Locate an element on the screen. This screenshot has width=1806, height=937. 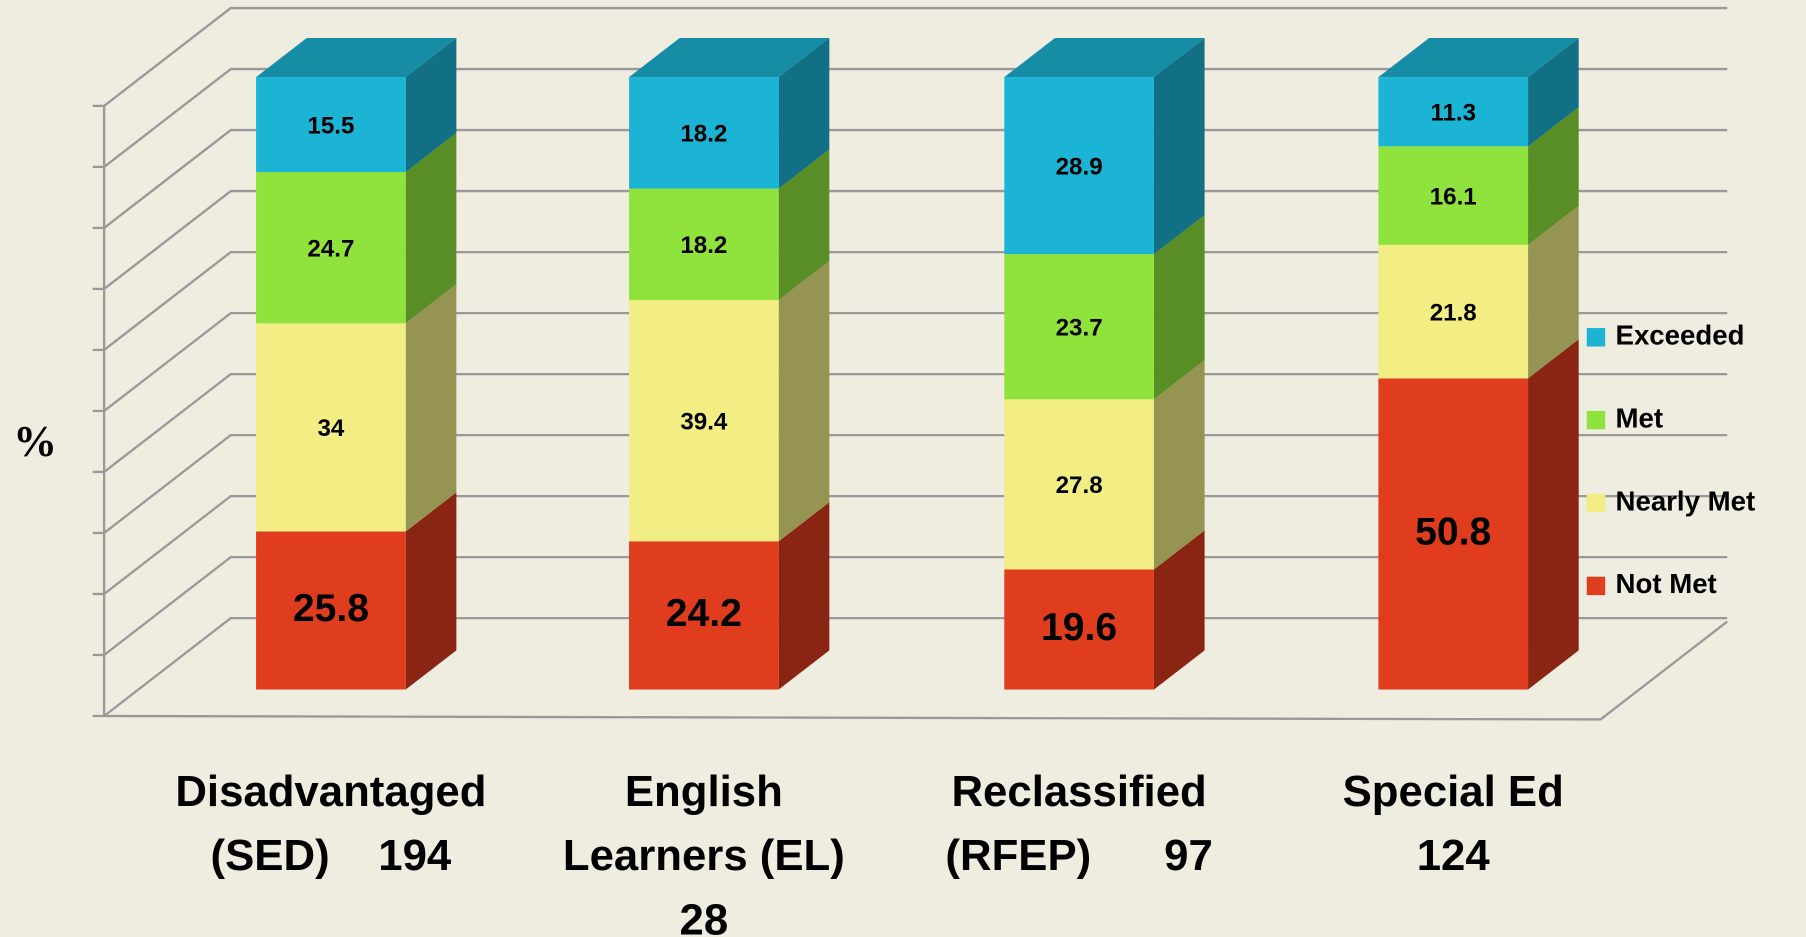
data-label: 34 is located at coordinates (330, 428).